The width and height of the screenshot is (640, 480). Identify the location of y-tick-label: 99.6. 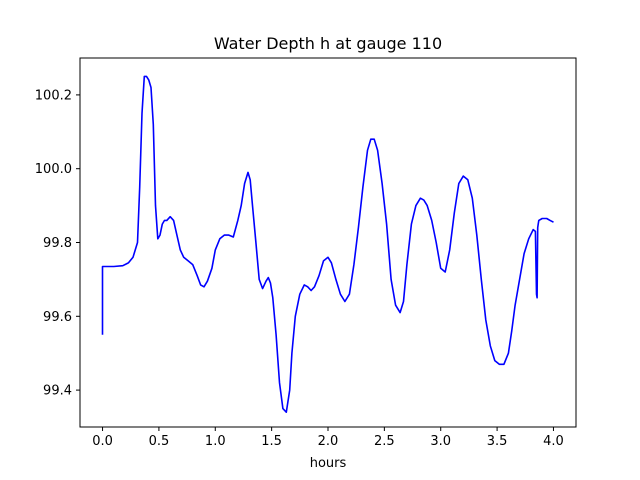
(57, 317).